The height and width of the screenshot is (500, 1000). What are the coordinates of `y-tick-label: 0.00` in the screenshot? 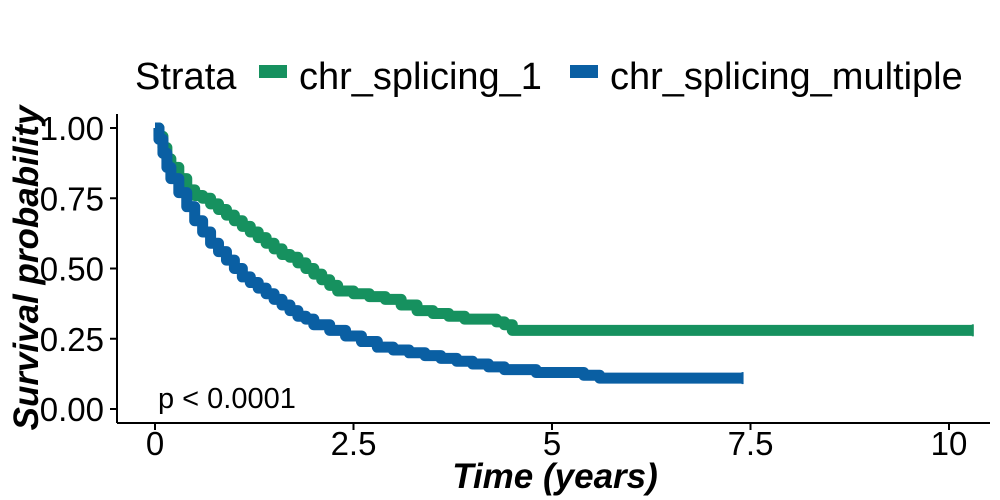 It's located at (72, 409).